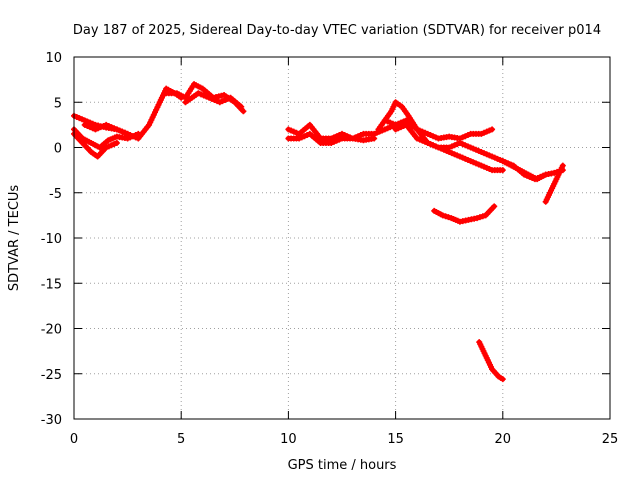  Describe the element at coordinates (503, 439) in the screenshot. I see `x-tick-label: 20` at that location.